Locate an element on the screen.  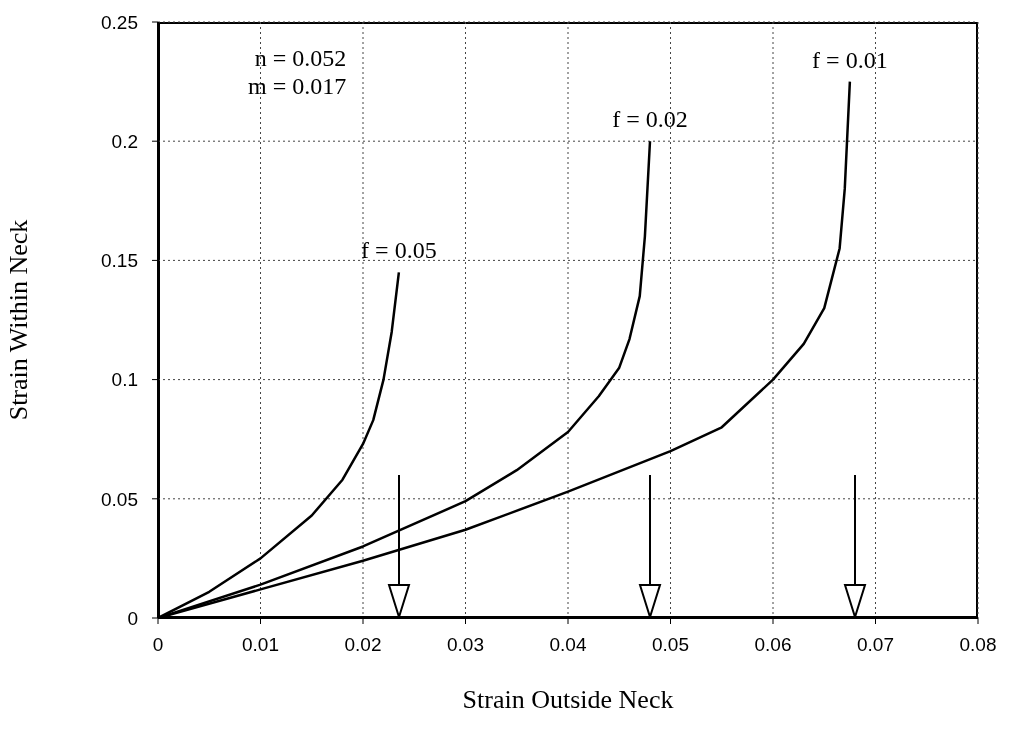
y-tick-label: 0 is located at coordinates (132, 618).